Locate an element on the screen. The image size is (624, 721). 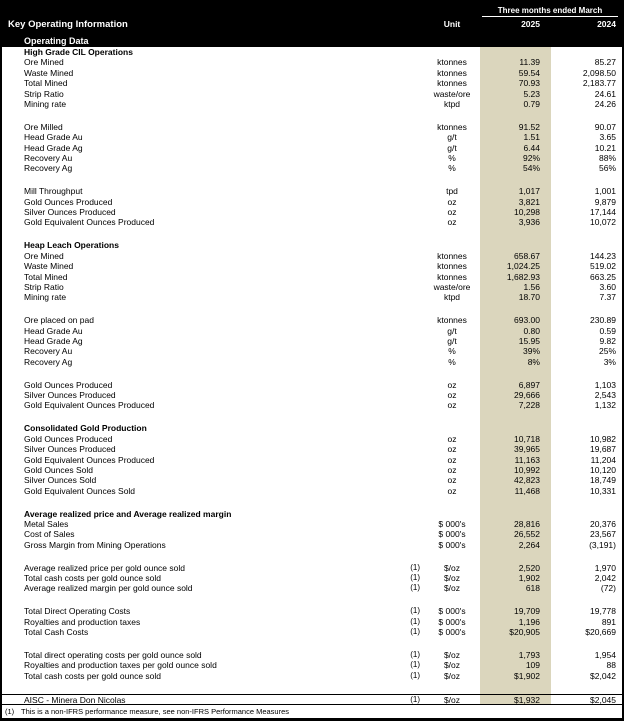
row-label: Silver Ounces Sold is located at coordinates (60, 480).